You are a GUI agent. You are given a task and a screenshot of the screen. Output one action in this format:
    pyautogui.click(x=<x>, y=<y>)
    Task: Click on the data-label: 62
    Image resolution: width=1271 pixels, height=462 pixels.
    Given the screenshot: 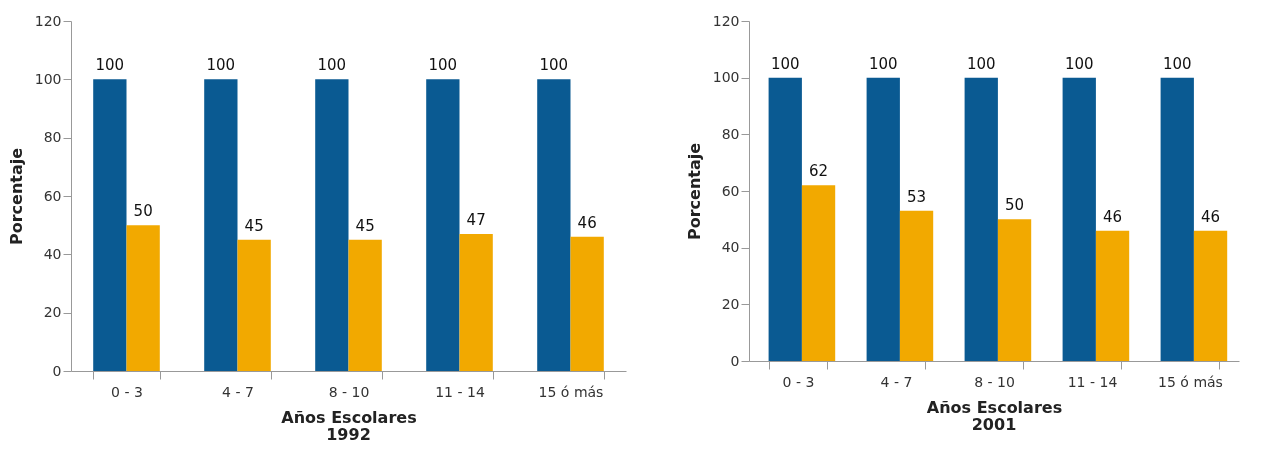 What is the action you would take?
    pyautogui.click(x=819, y=171)
    